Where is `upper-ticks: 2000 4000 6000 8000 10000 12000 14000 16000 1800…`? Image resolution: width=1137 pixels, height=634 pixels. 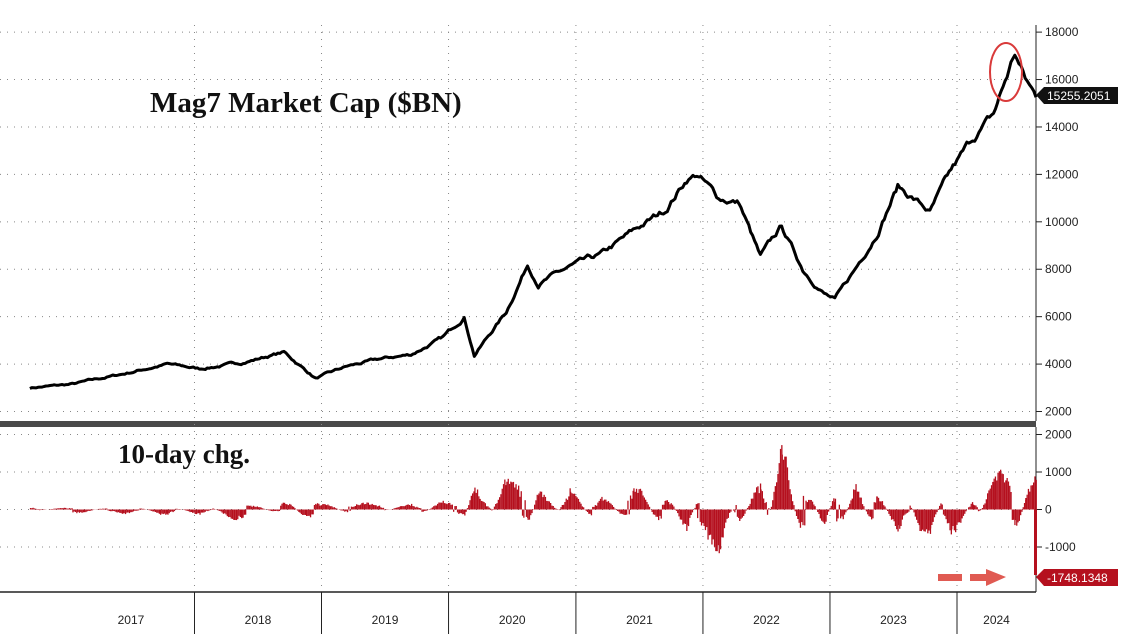 upper-ticks: 2000 4000 6000 8000 10000 12000 14000 16000 1800… is located at coordinates (1057, 222).